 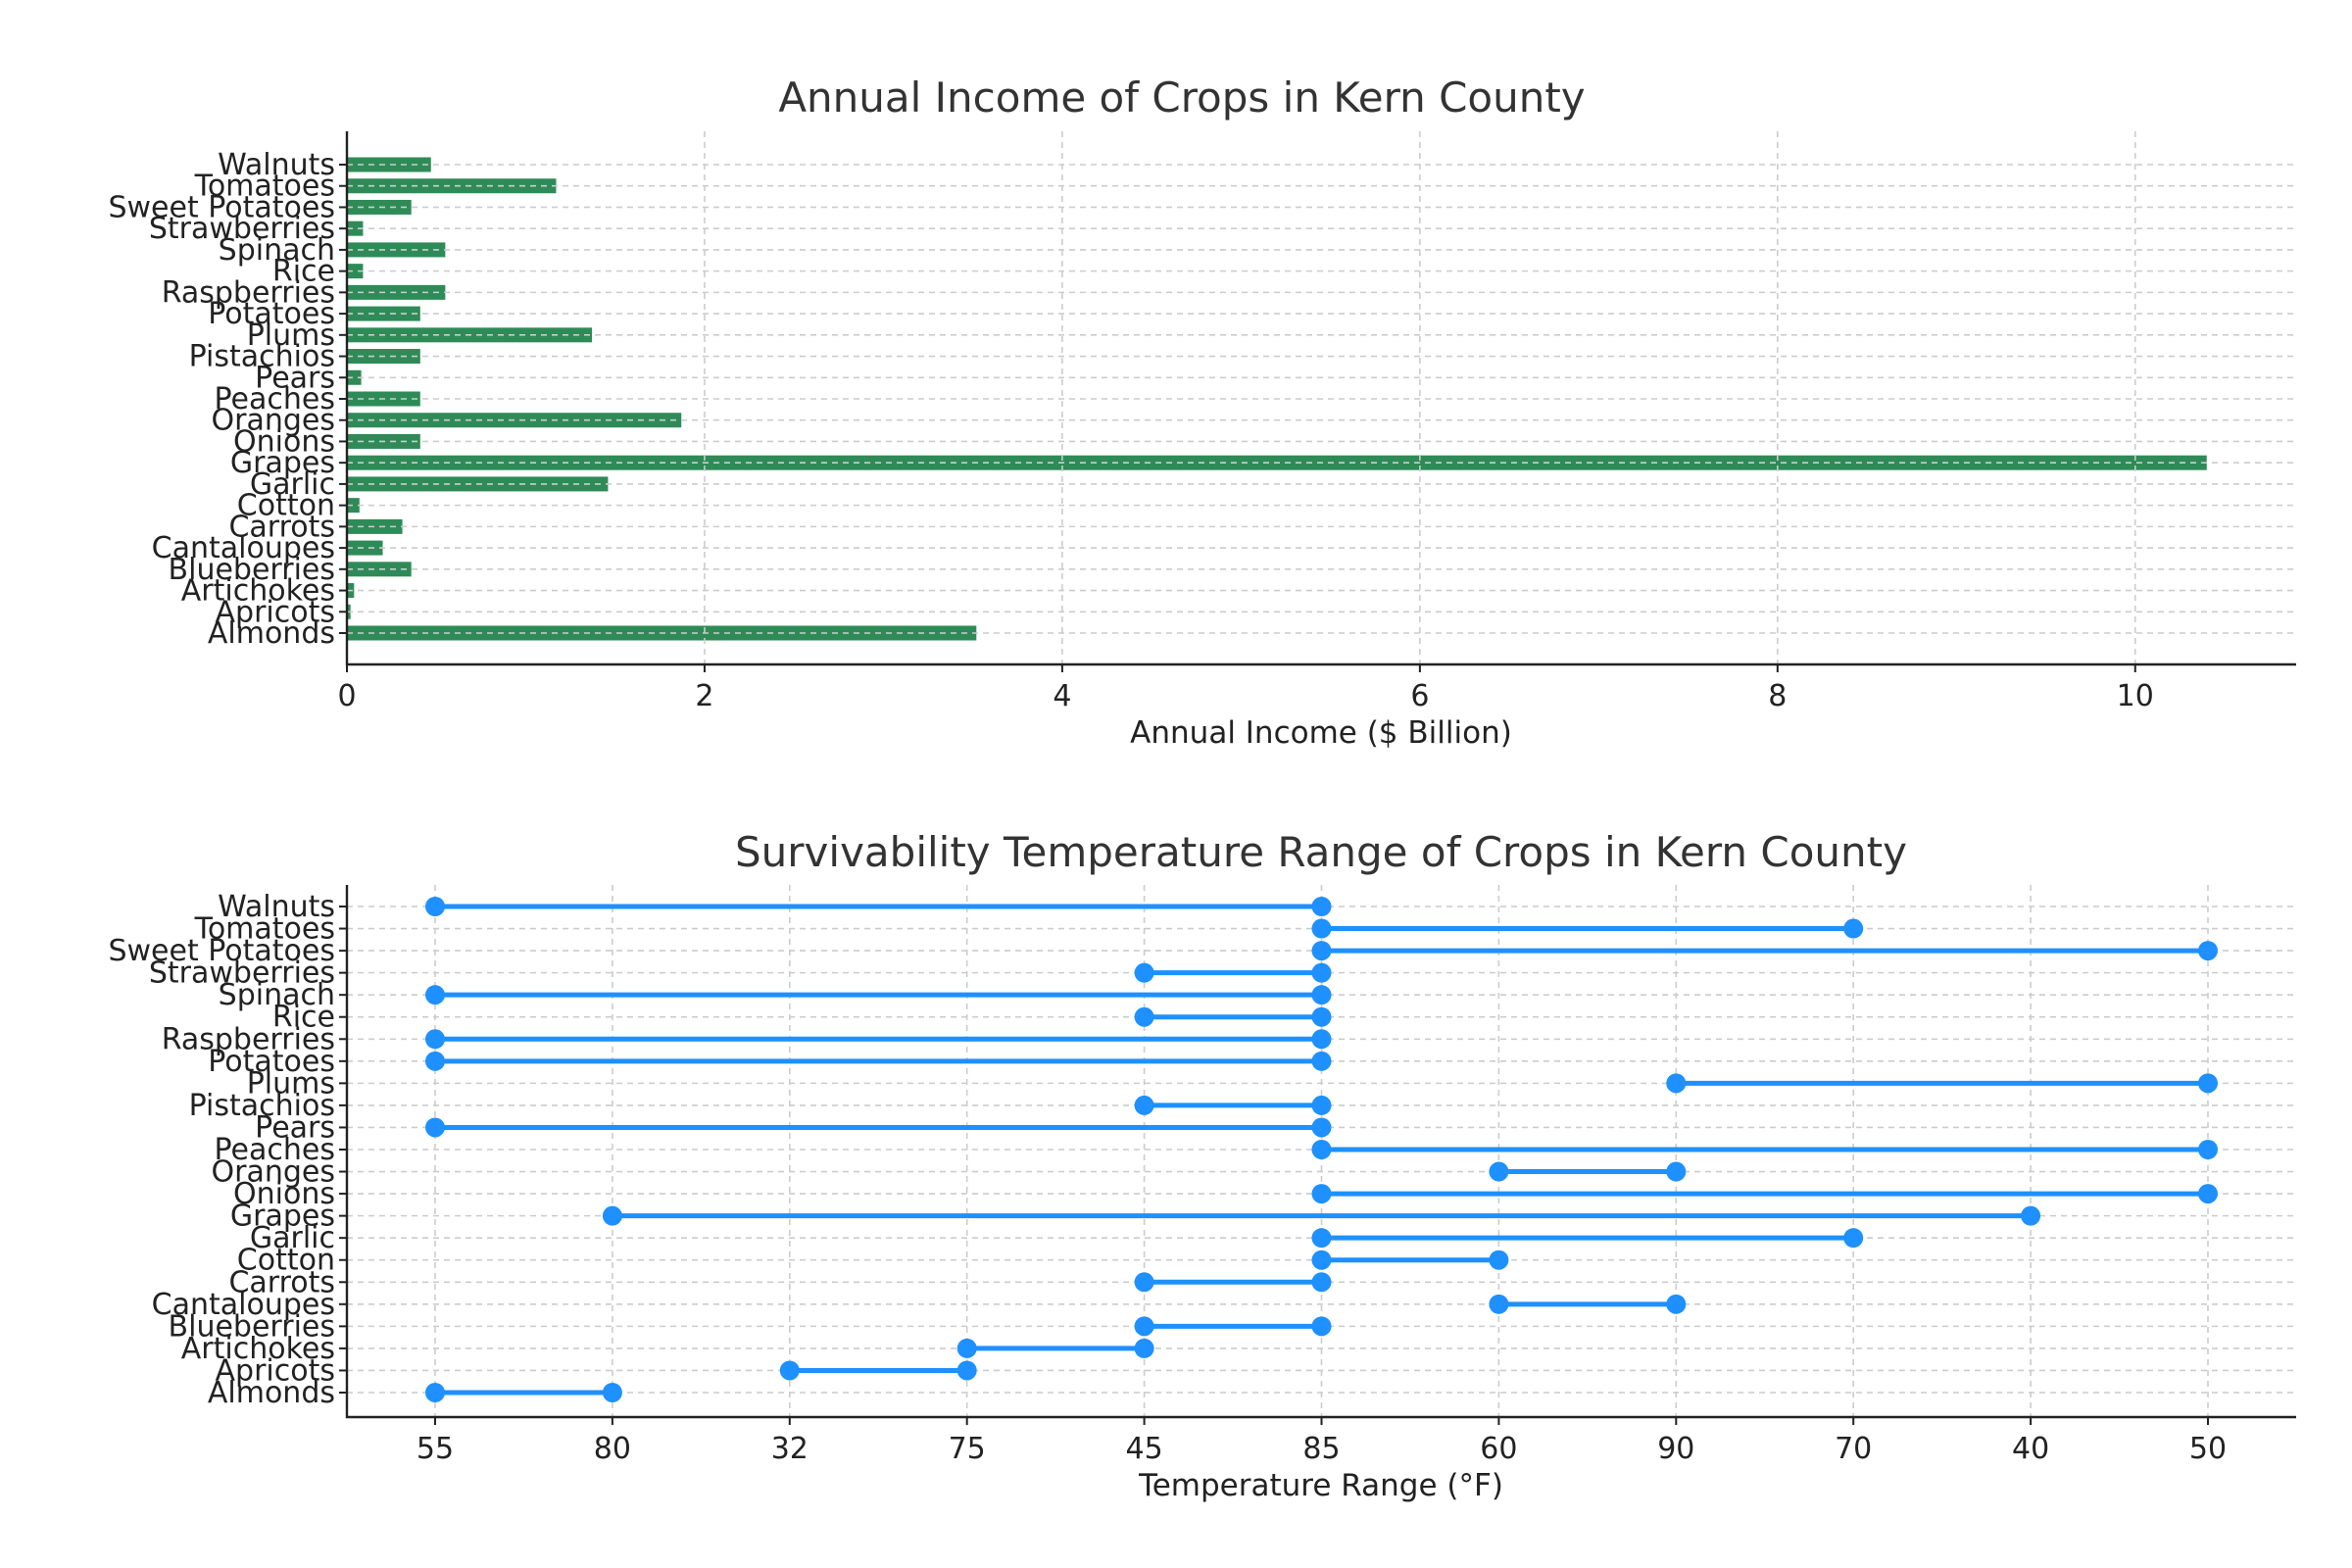 What do you see at coordinates (365, 548) in the screenshot?
I see `income-bar-cantaloupes` at bounding box center [365, 548].